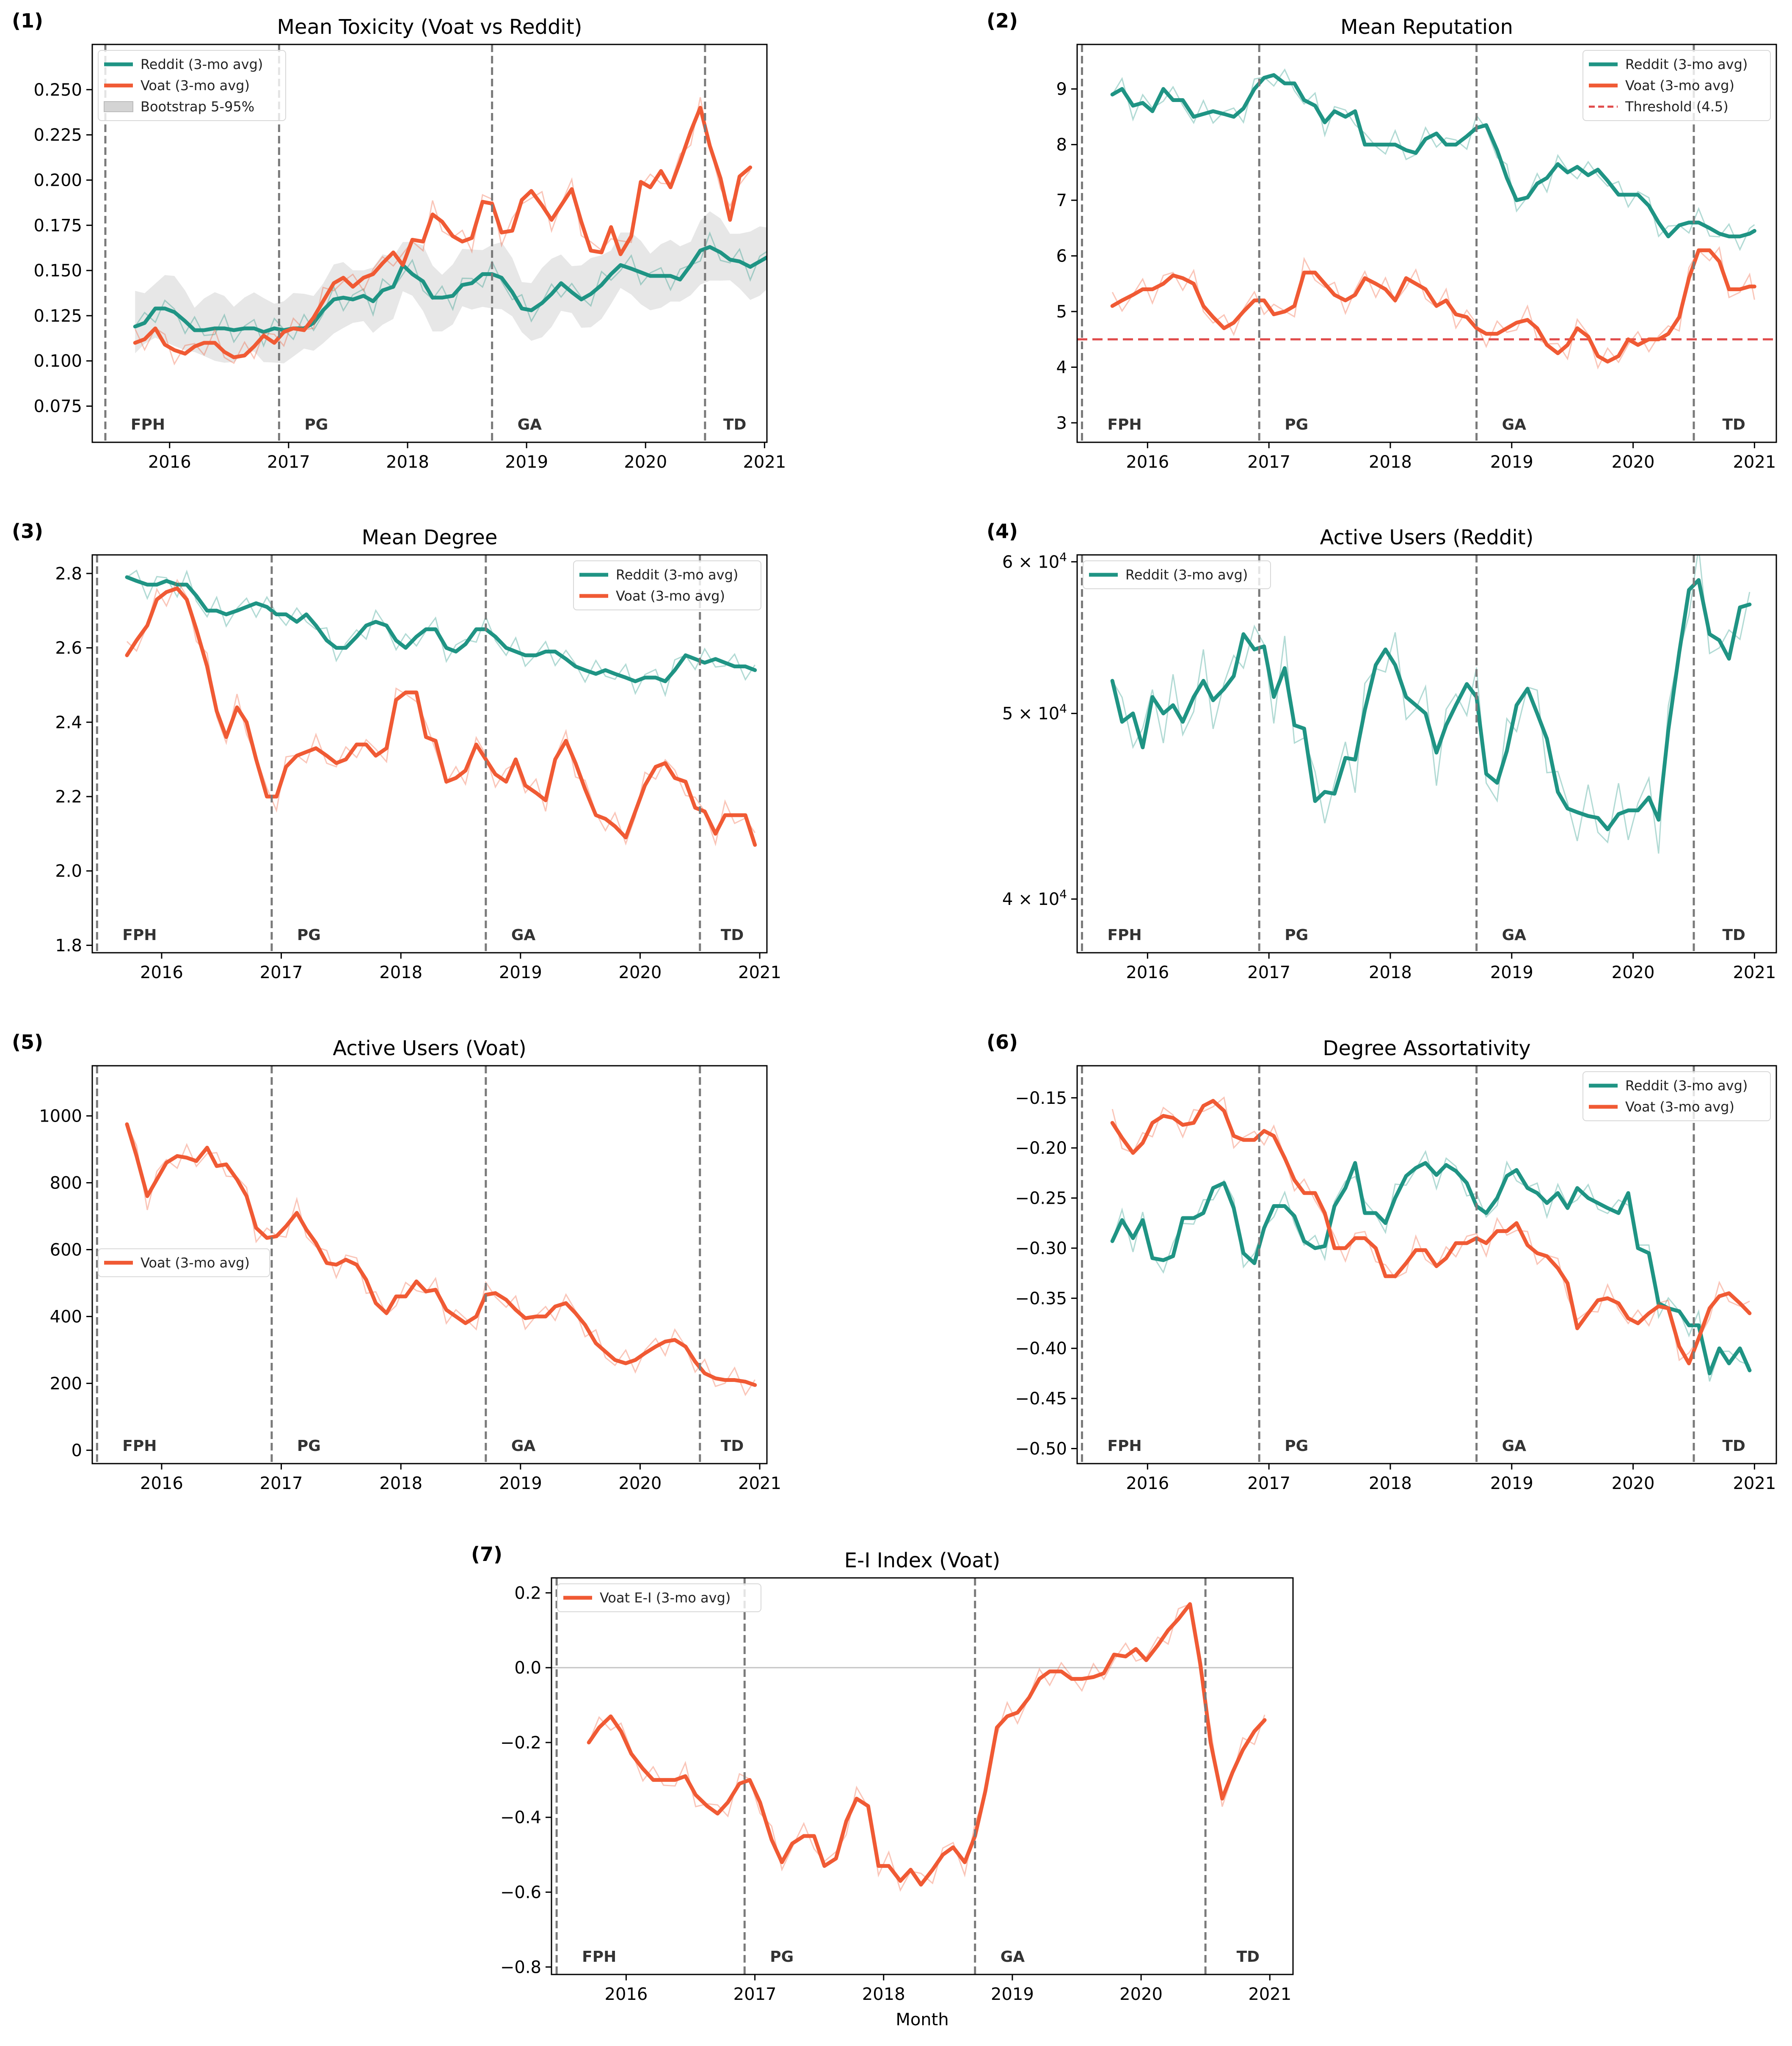 The width and height of the screenshot is (1792, 2046). I want to click on y-tick-label: 7, so click(1061, 200).